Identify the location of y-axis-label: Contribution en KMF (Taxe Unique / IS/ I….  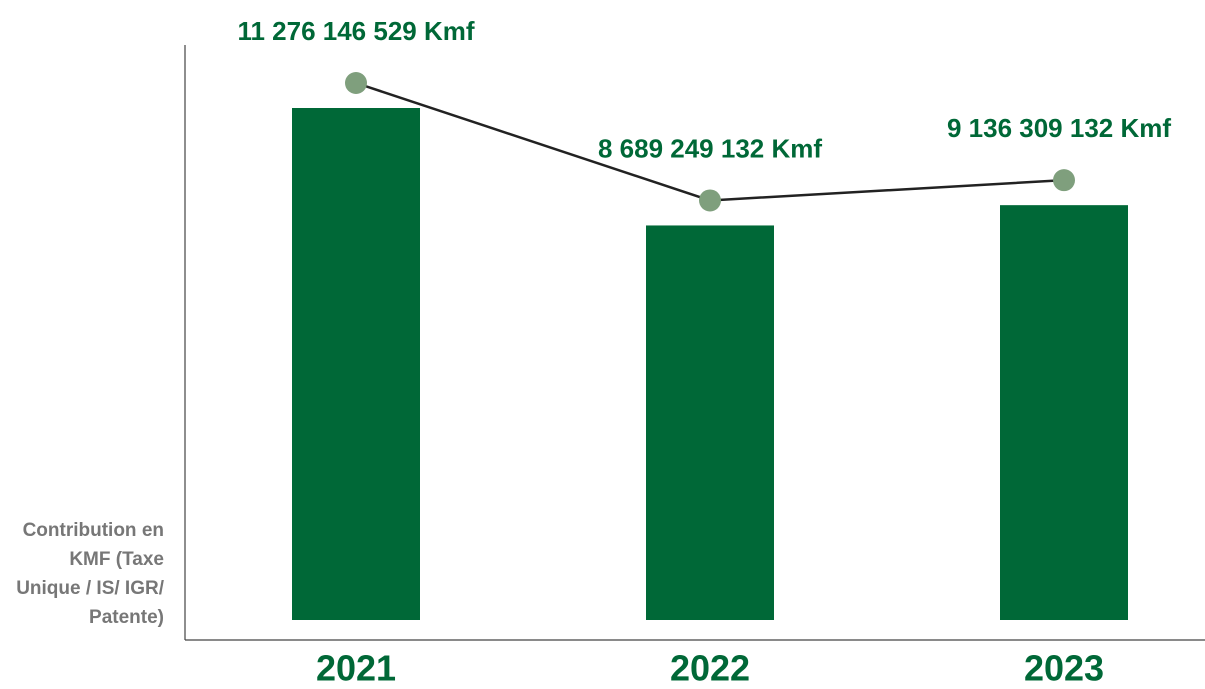
(90, 574).